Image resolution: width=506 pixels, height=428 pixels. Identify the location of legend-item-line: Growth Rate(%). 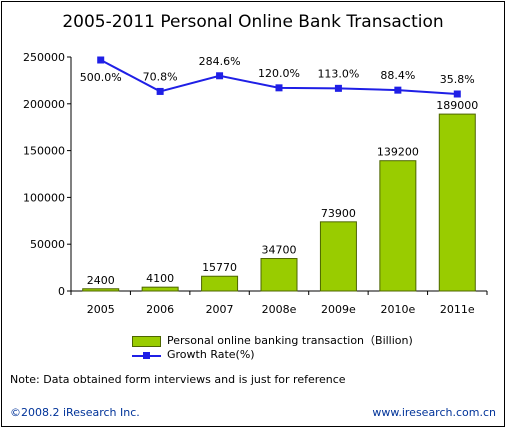
(272, 355).